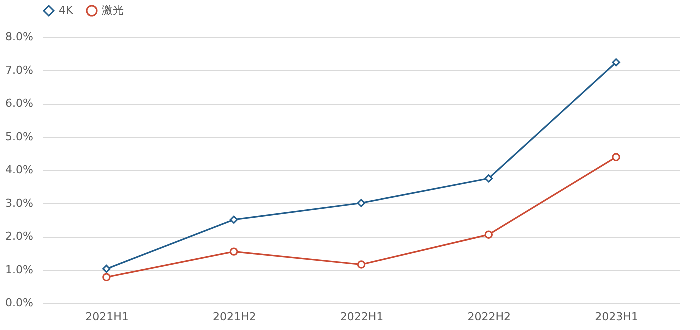 The height and width of the screenshot is (330, 700). I want to click on y-tick-label: 4.0%, so click(20, 170).